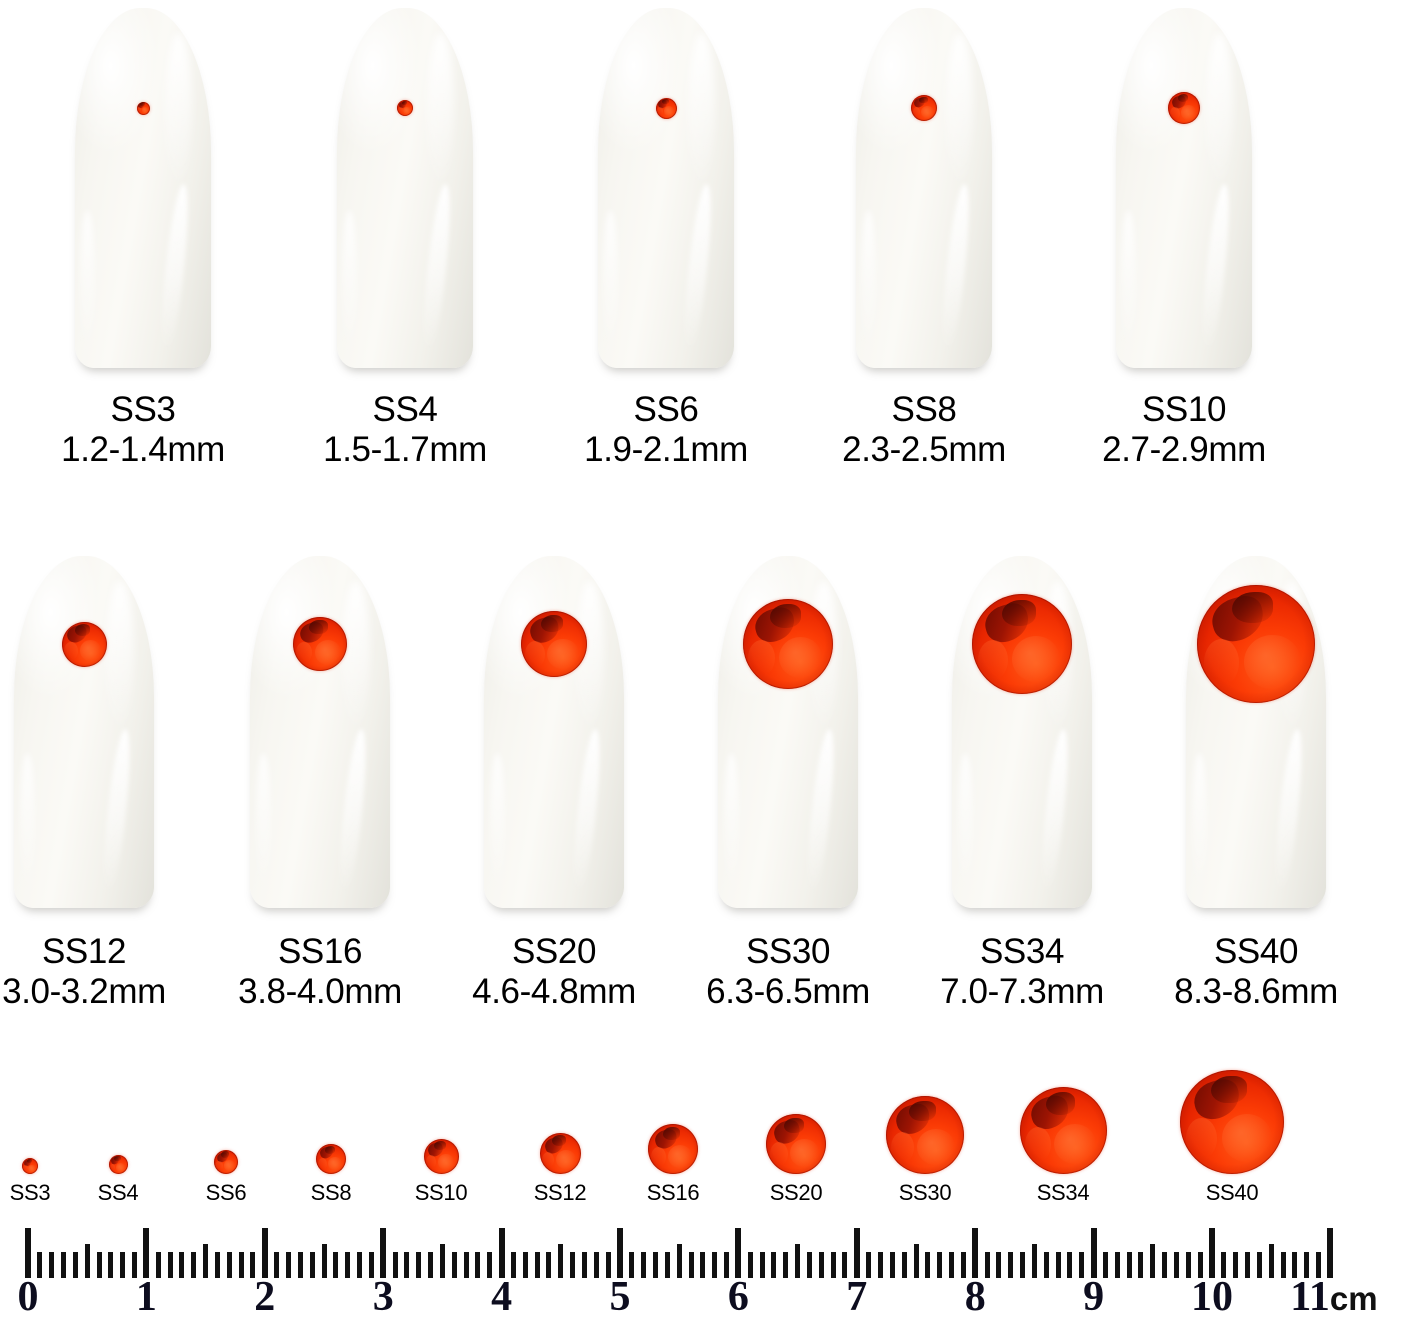 This screenshot has width=1416, height=1326. What do you see at coordinates (1184, 430) in the screenshot?
I see `nail-label-ss10: SS10 2.7-2.9mm` at bounding box center [1184, 430].